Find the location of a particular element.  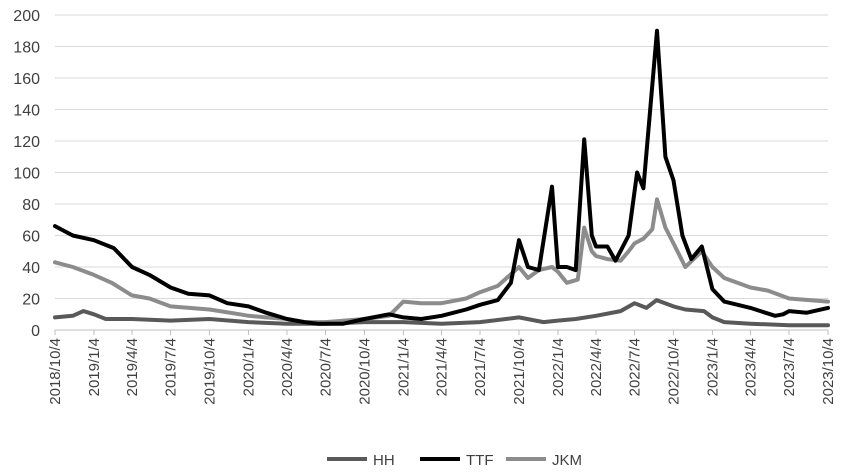

y-tick-label: 180 is located at coordinates (26, 48).